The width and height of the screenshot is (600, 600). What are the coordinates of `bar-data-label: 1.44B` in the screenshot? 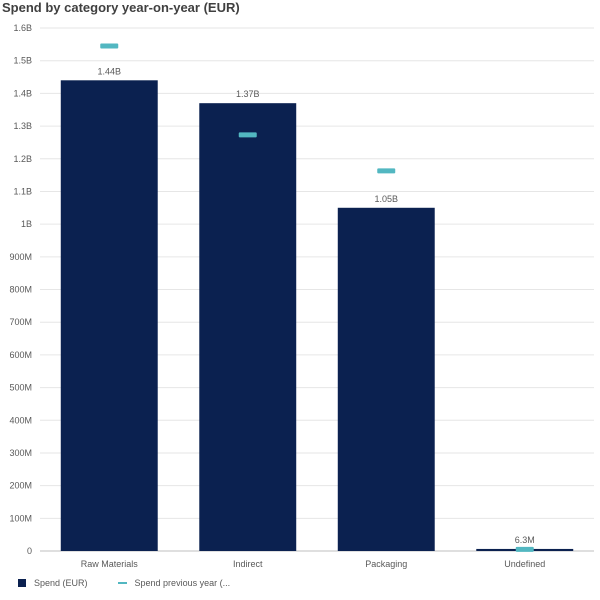 It's located at (109, 71).